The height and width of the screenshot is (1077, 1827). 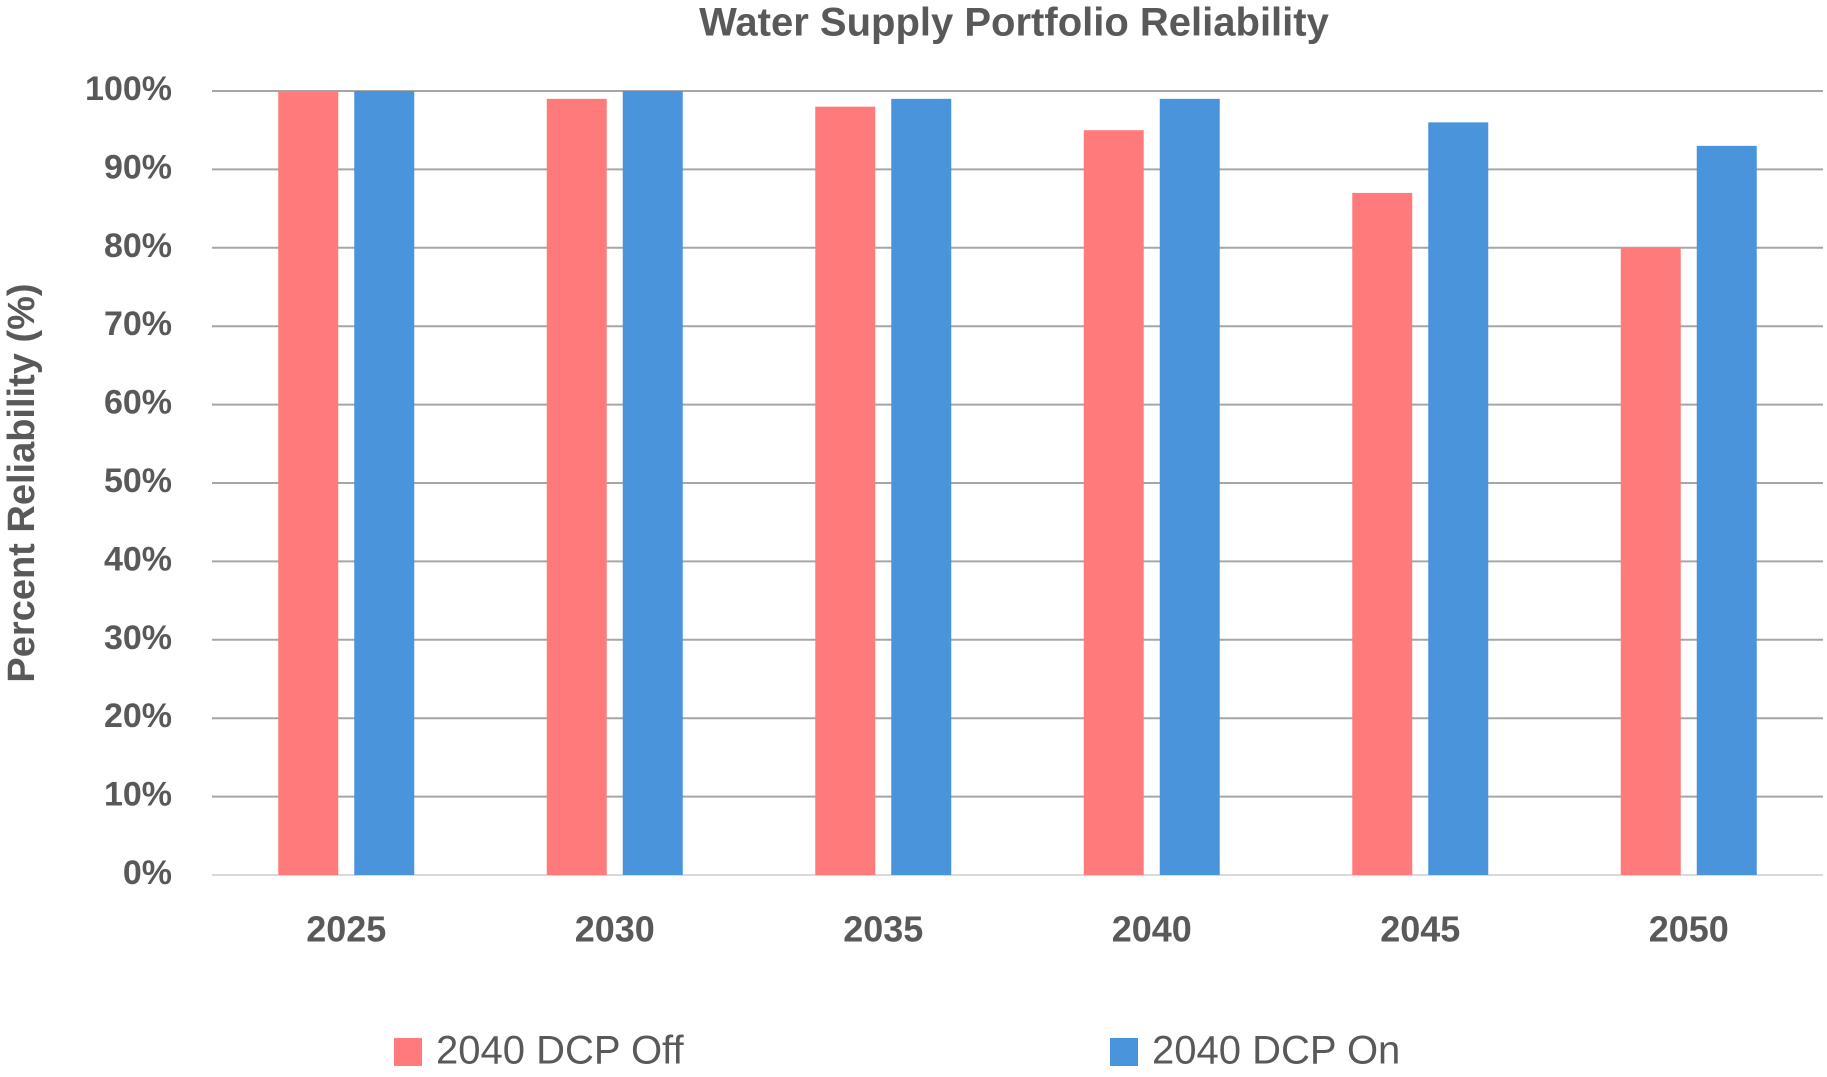 What do you see at coordinates (138, 638) in the screenshot?
I see `y-tick-label: 30%` at bounding box center [138, 638].